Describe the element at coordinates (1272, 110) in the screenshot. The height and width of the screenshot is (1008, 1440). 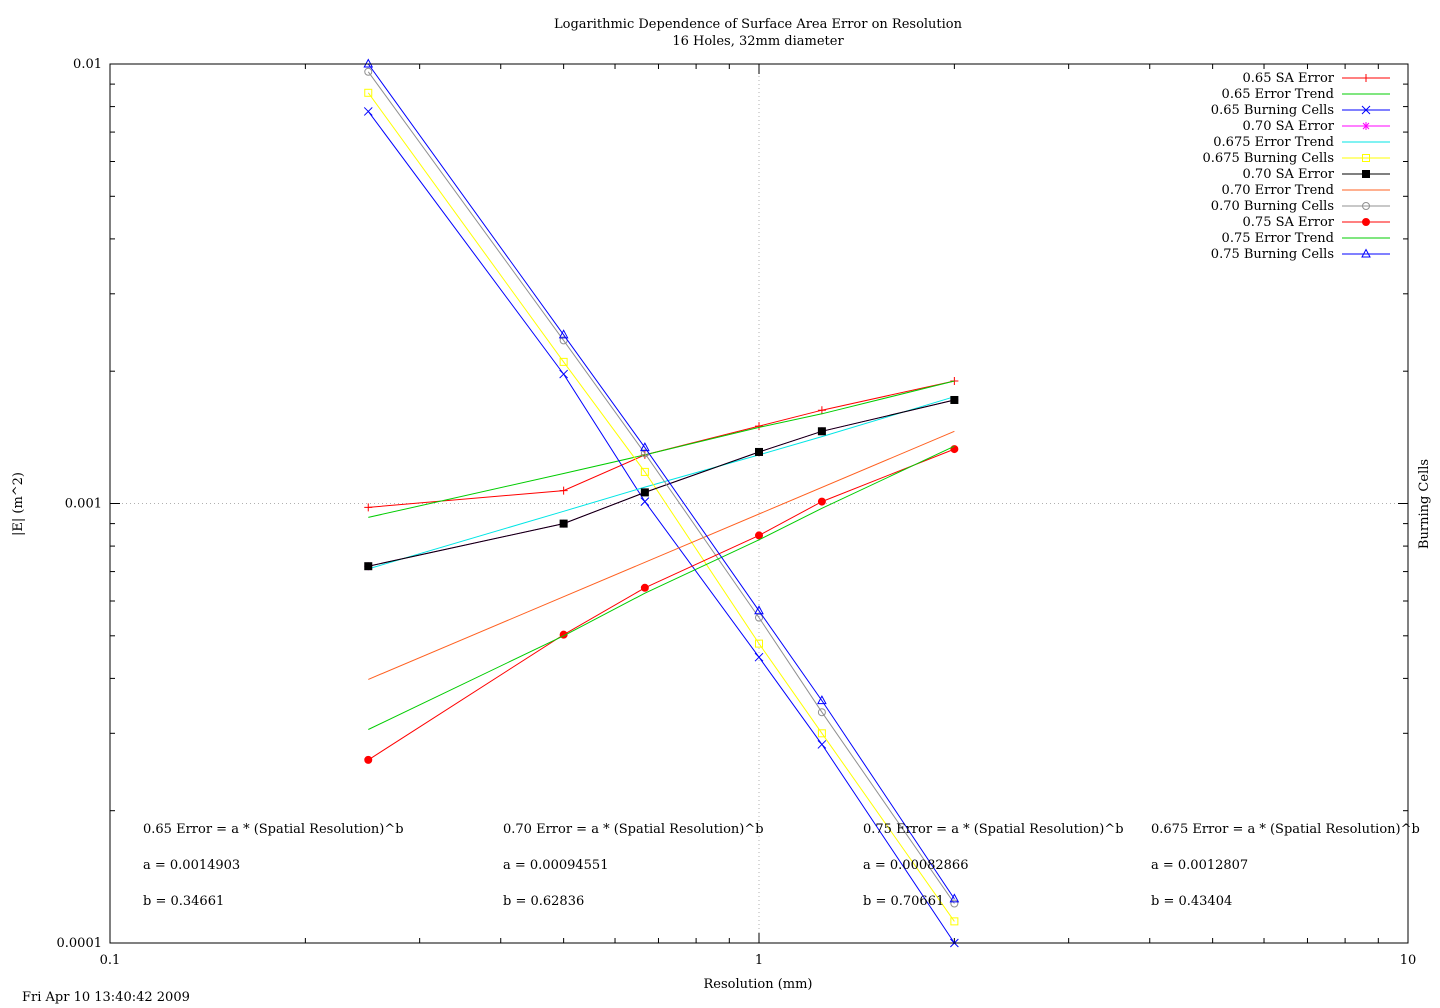
I see `legend-label: 0.65 Burning Cells` at that location.